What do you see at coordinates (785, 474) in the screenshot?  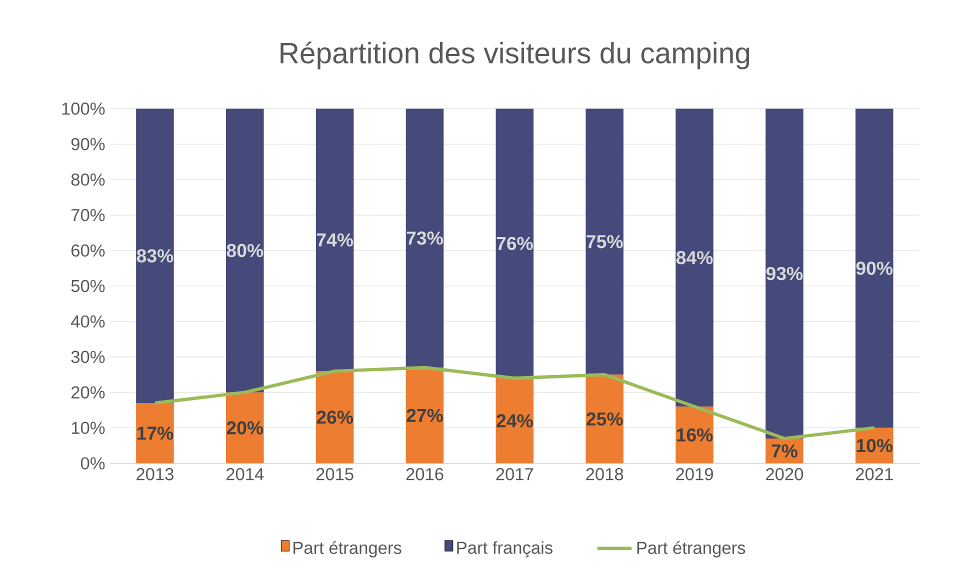 I see `x-tick-label: 2020` at bounding box center [785, 474].